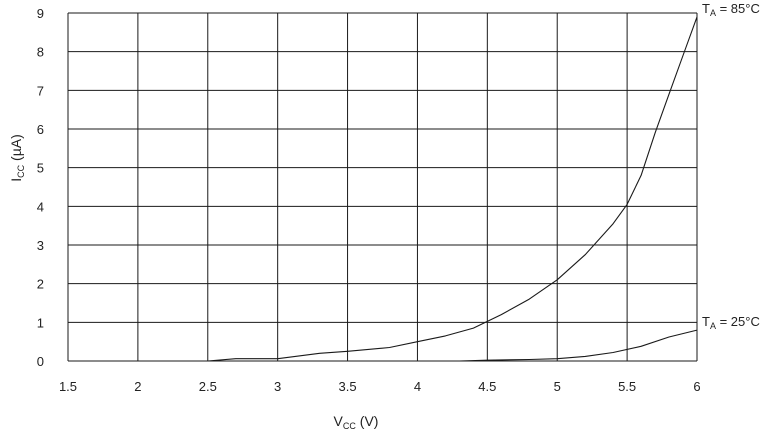 This screenshot has height=436, width=768. I want to click on x-tick-label-7: 5, so click(557, 386).